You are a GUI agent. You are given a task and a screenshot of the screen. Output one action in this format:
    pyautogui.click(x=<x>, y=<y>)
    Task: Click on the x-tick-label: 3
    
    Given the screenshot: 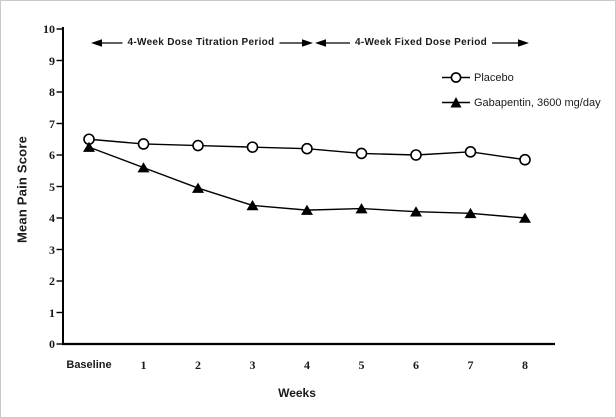 What is the action you would take?
    pyautogui.click(x=252, y=365)
    